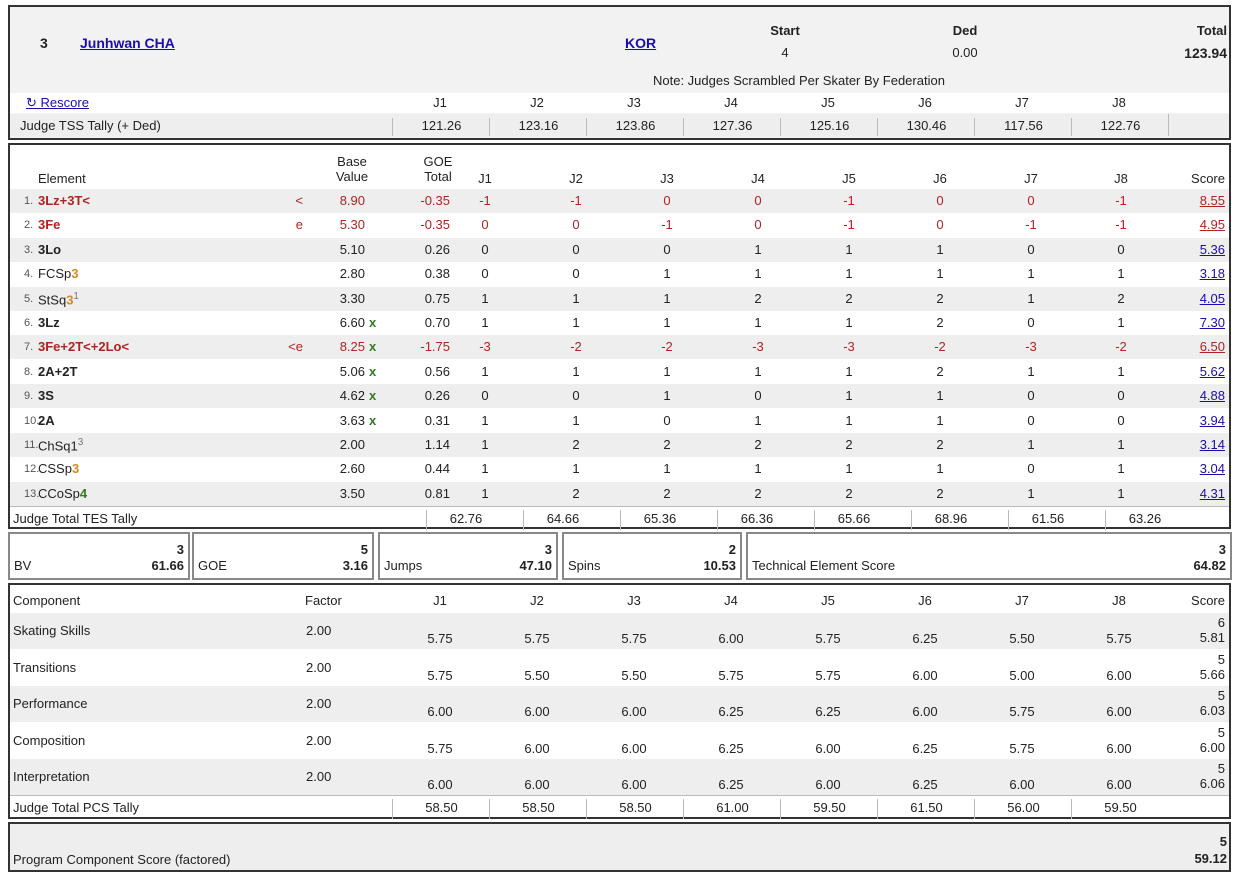  I want to click on tes-tally-value: 61.56, so click(1047, 520).